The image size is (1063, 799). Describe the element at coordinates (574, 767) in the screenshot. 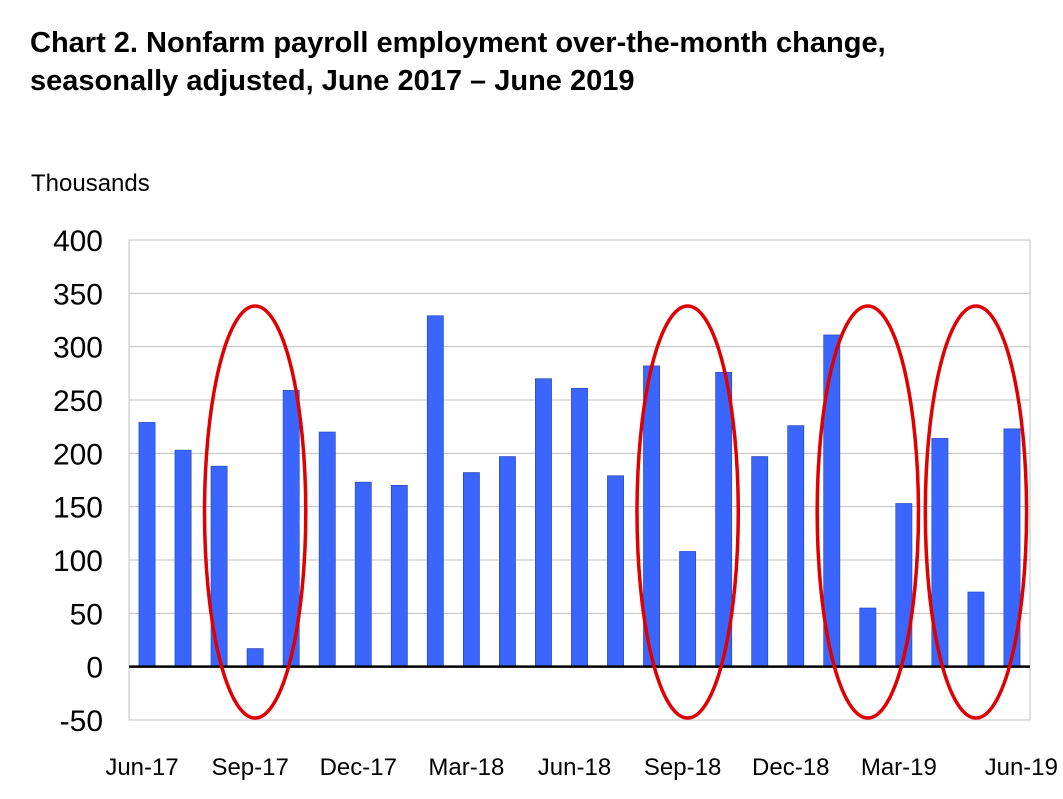

I see `x-tick-label: Jun-18` at that location.